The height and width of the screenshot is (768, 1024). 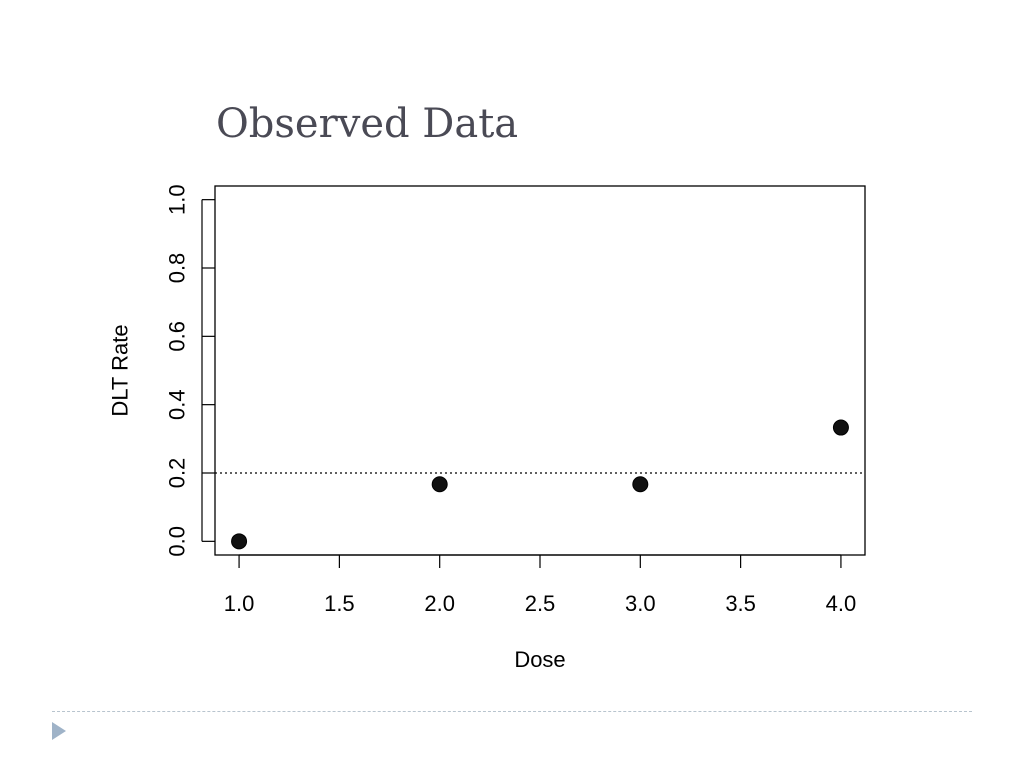 I want to click on x-tick-label: 1.0, so click(x=239, y=603).